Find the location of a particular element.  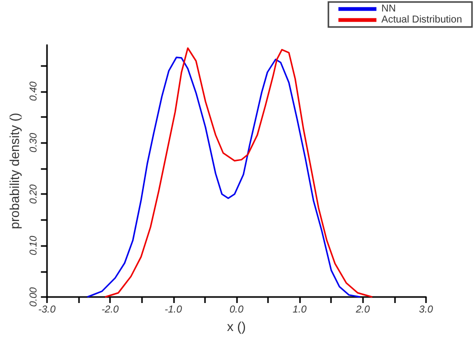

legend-label: NN is located at coordinates (388, 9).